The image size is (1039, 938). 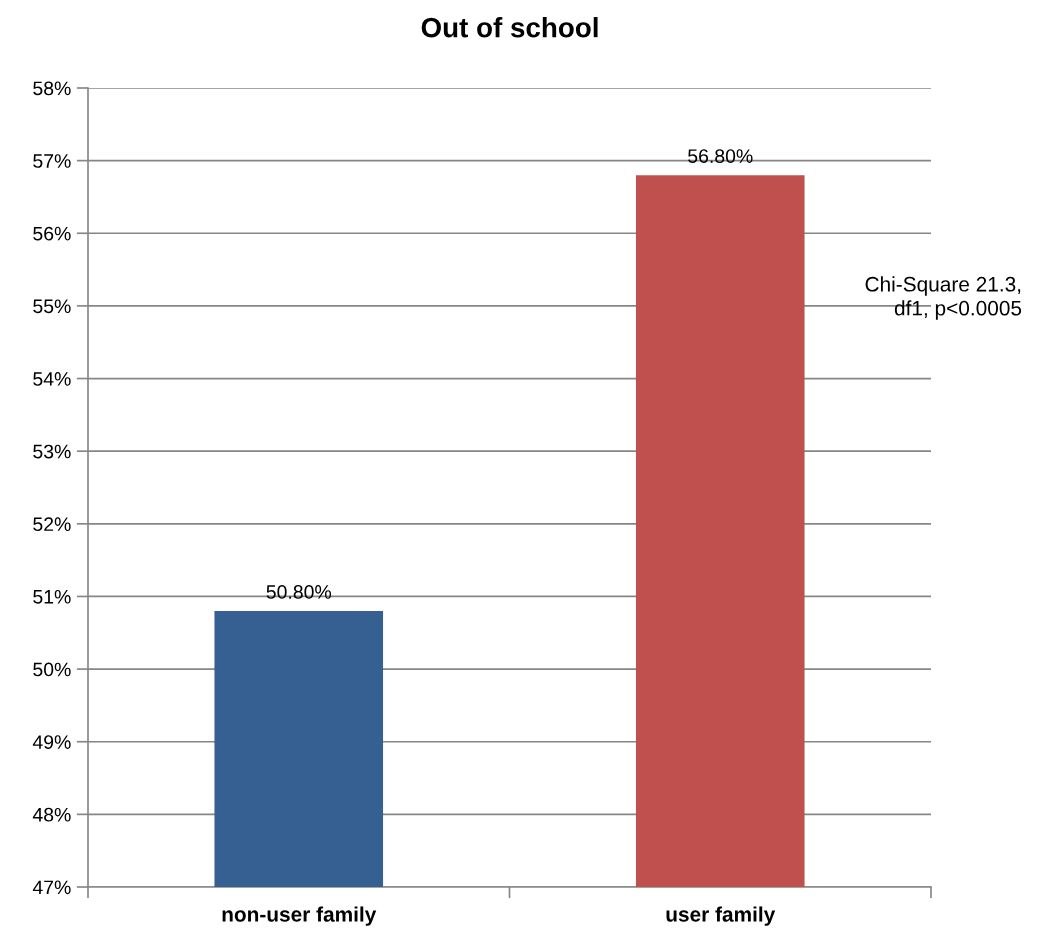 I want to click on y-tick-label: 52%, so click(x=52, y=524).